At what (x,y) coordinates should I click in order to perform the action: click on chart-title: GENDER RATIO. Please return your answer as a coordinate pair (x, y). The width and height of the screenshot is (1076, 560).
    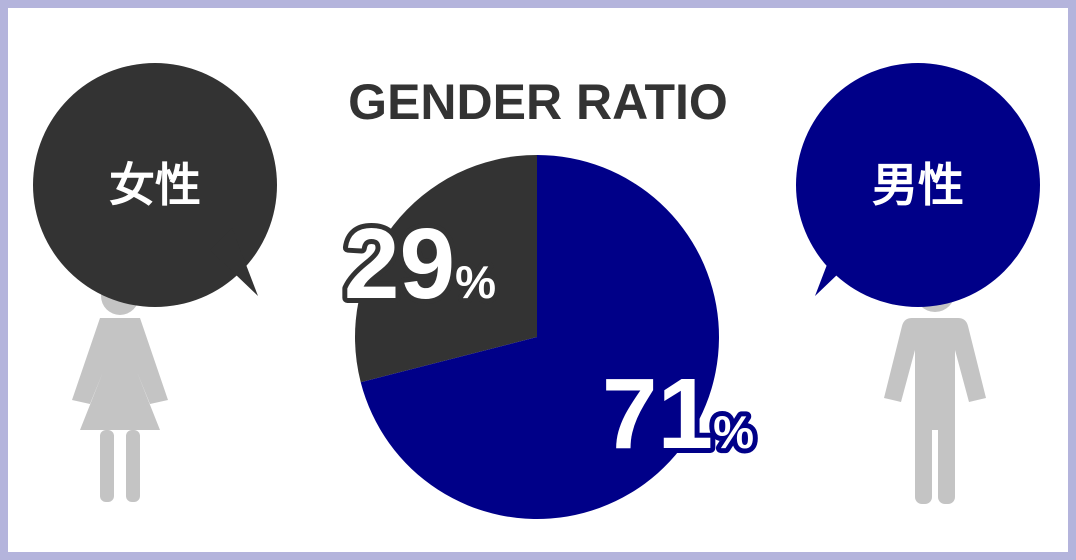
    Looking at the image, I should click on (538, 102).